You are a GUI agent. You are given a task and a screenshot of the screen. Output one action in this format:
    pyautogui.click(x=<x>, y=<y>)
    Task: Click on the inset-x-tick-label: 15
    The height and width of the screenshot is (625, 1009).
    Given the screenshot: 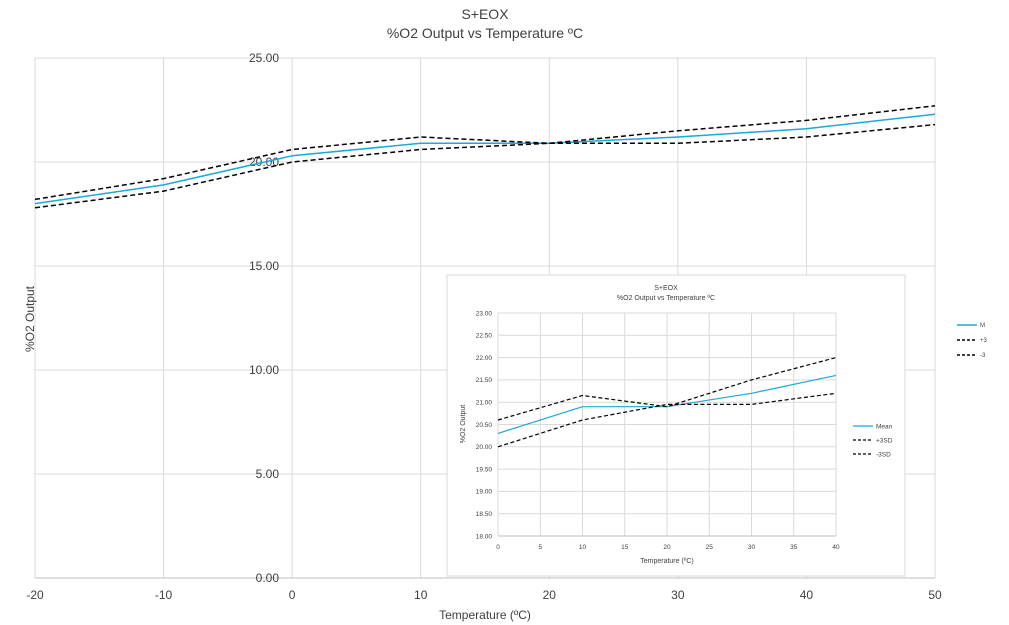 What is the action you would take?
    pyautogui.click(x=625, y=547)
    